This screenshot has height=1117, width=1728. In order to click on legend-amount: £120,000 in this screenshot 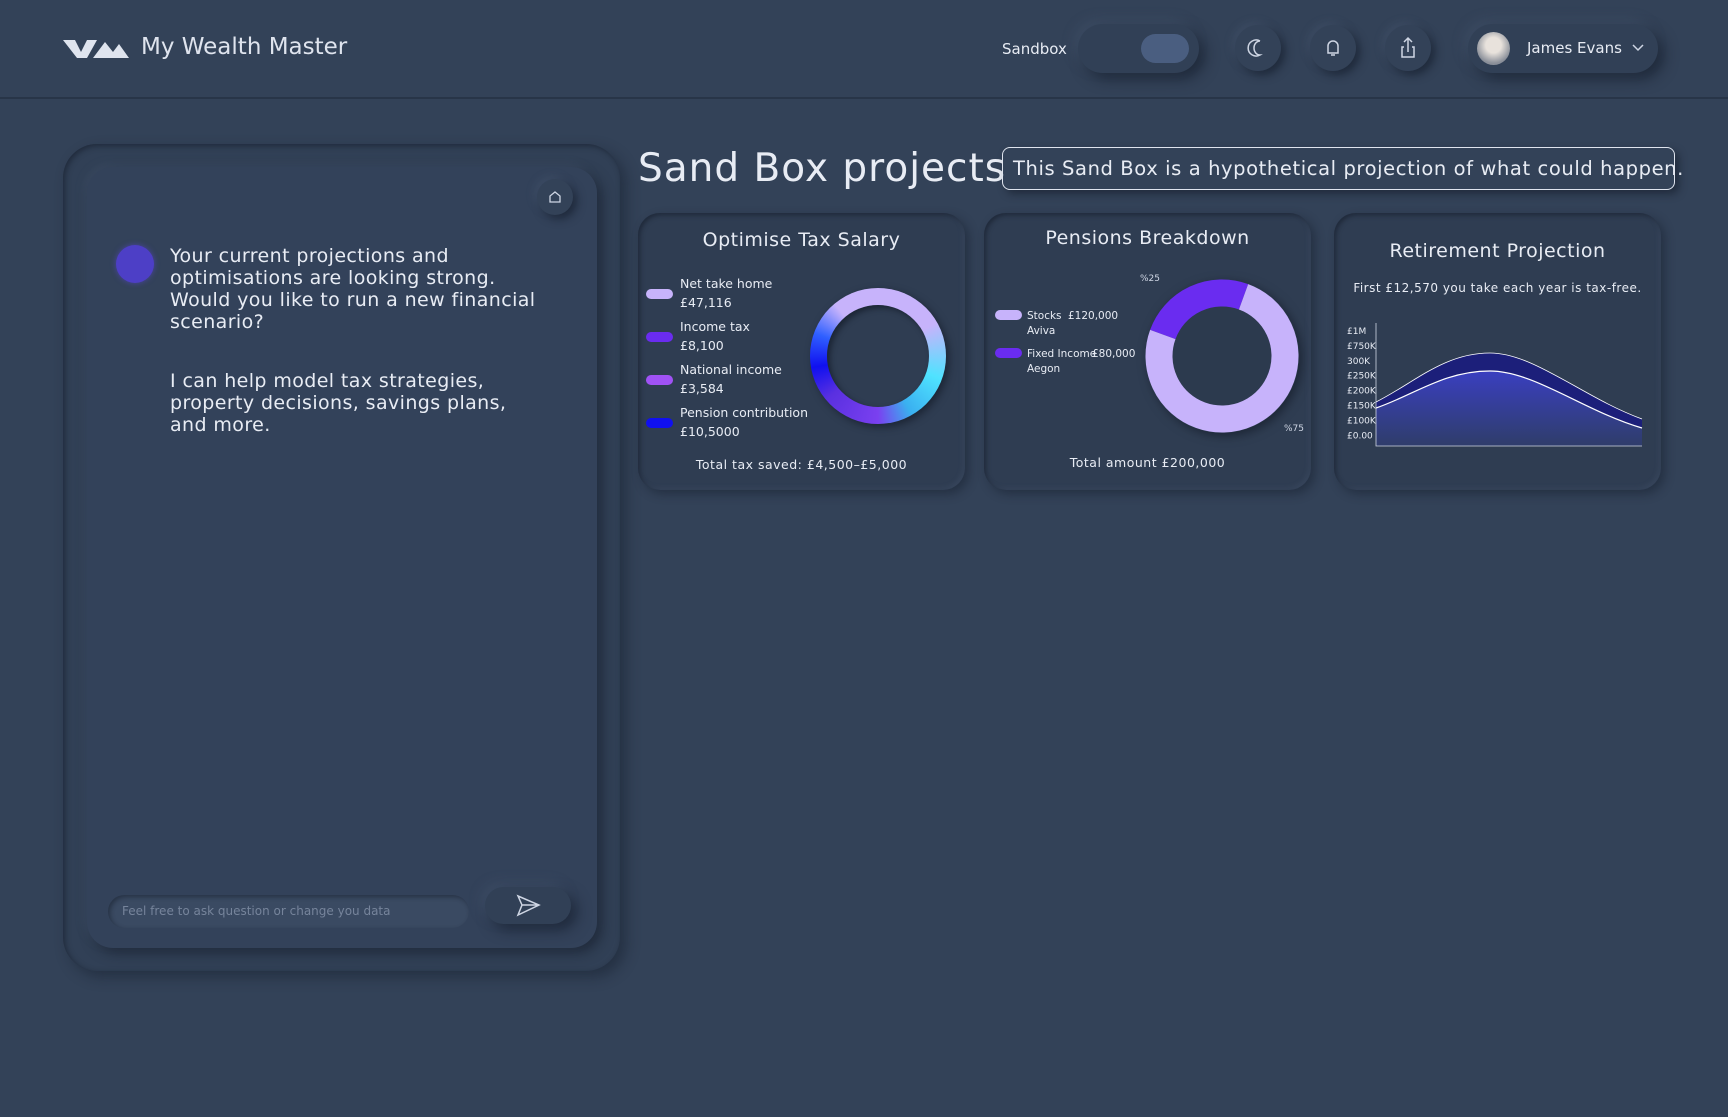, I will do `click(1093, 316)`.